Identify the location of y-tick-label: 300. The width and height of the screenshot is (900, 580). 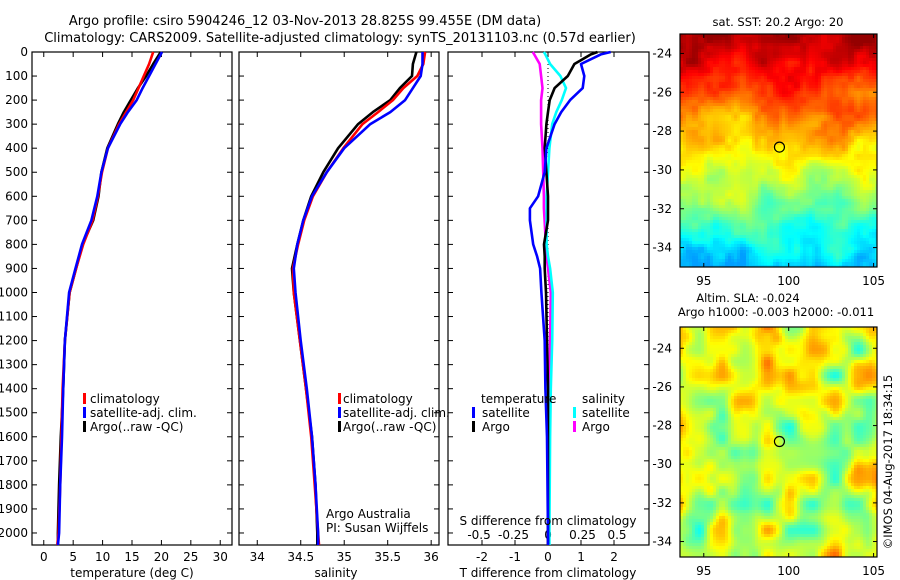
(16, 124).